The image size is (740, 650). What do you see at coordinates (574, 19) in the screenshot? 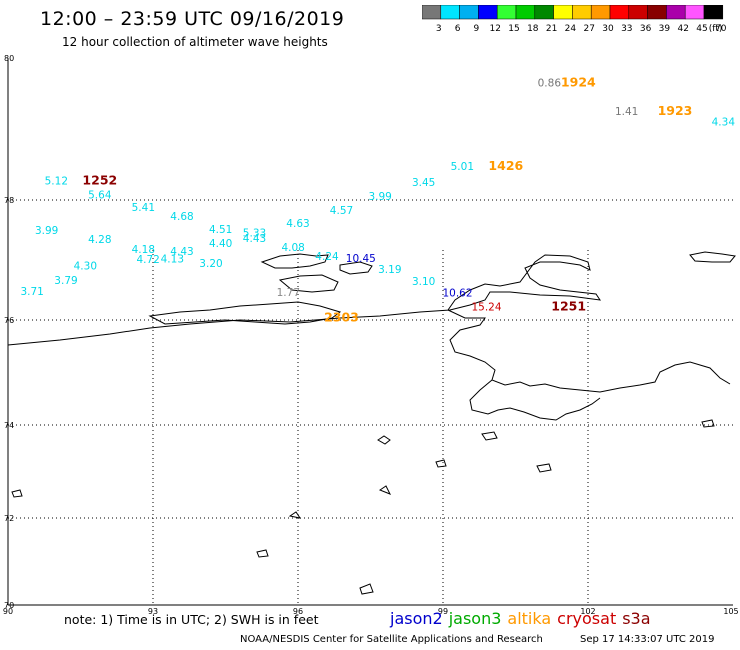
I see `wave-height-color-scale: 3 6 9 12 15 18 21 24 27 30 33 36 39 42 45 70(ft)` at bounding box center [574, 19].